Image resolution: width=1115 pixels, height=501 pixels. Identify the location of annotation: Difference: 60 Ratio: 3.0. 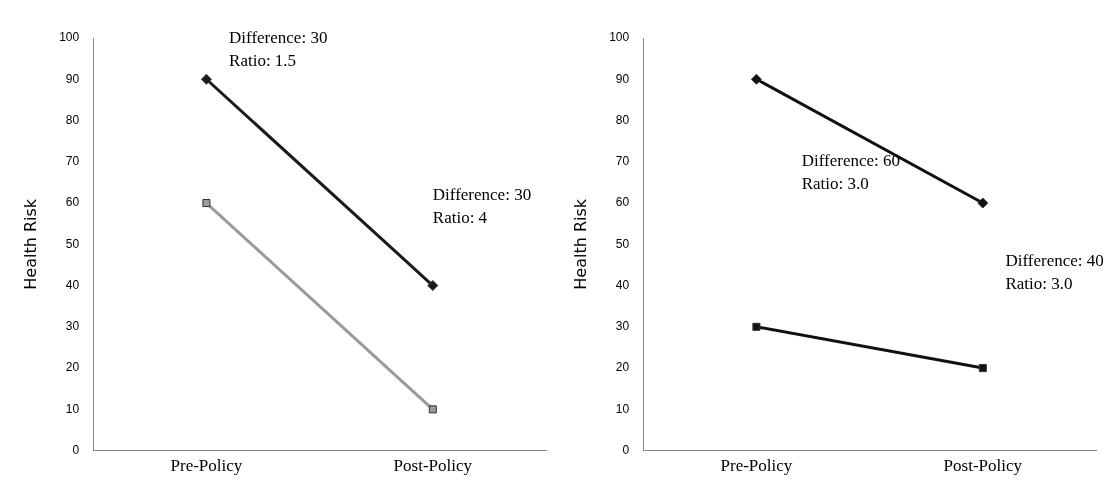
(851, 172).